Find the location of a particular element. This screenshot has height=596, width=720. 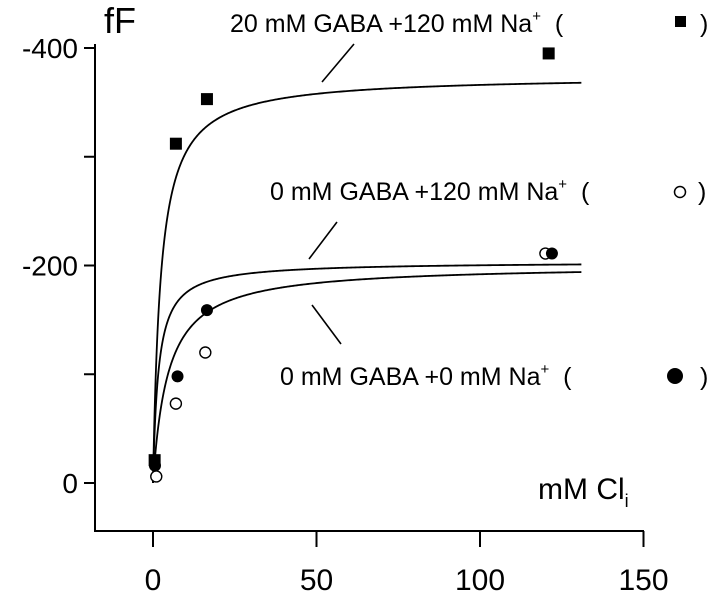

x-tick-label: 50 is located at coordinates (316, 580).